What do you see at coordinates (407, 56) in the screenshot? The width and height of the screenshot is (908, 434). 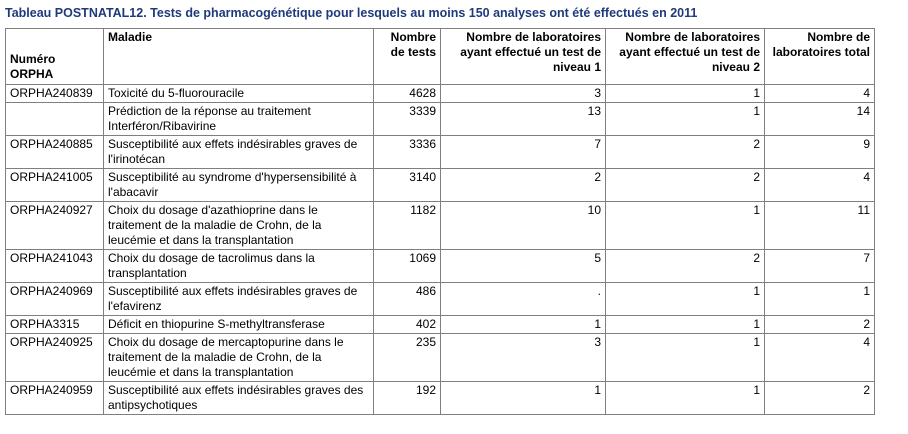 I see `header-nombre-tests: Nombre de tests` at bounding box center [407, 56].